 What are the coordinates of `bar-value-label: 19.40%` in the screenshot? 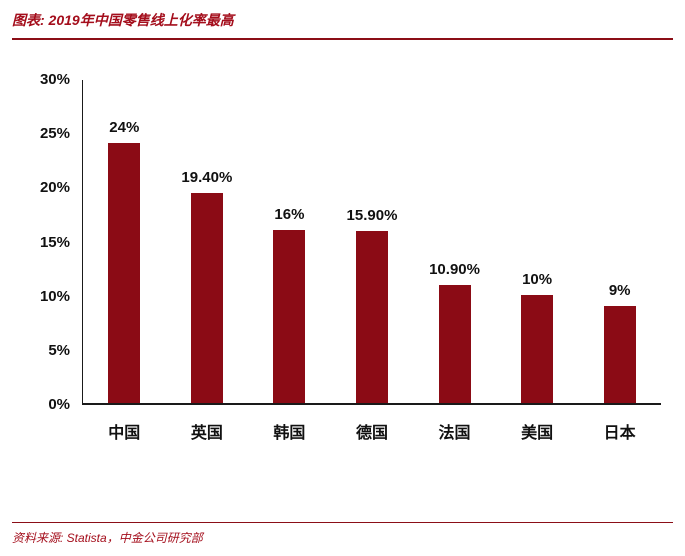 It's located at (207, 177).